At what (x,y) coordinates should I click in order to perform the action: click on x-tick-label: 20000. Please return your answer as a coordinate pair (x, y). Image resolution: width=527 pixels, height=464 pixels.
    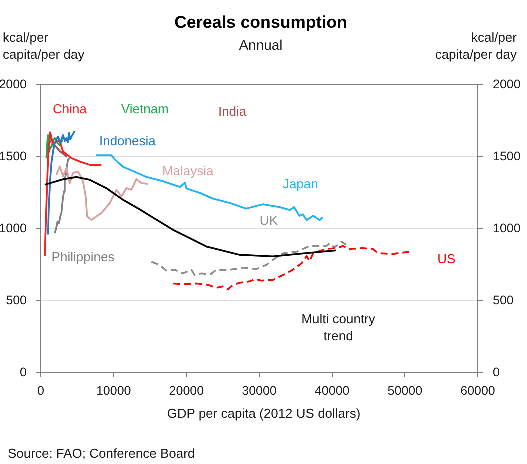
    Looking at the image, I should click on (186, 391).